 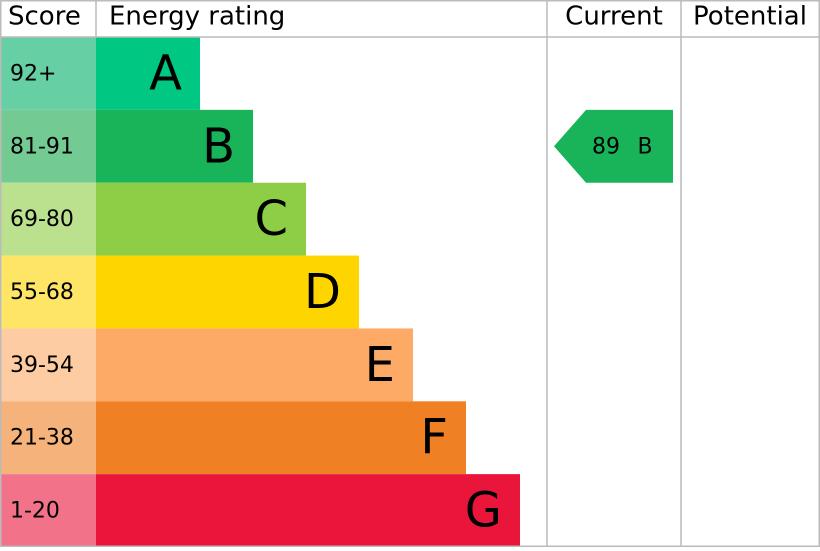 What do you see at coordinates (35, 511) in the screenshot?
I see `score-range: 1-20` at bounding box center [35, 511].